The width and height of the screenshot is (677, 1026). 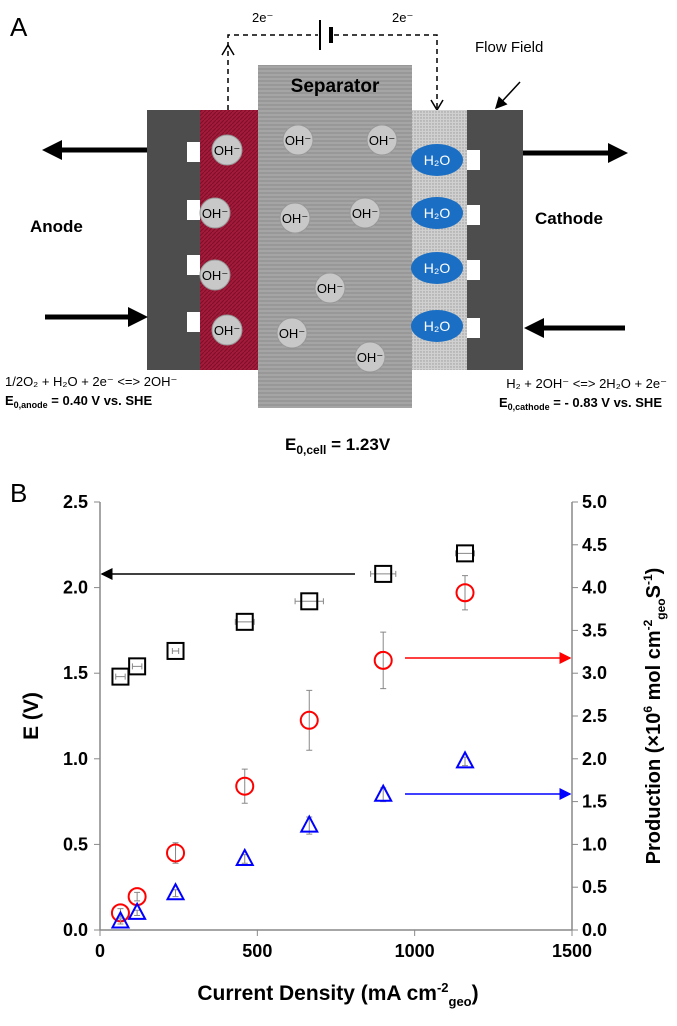 I want to click on y2-tick-label: 0.5, so click(x=594, y=887).